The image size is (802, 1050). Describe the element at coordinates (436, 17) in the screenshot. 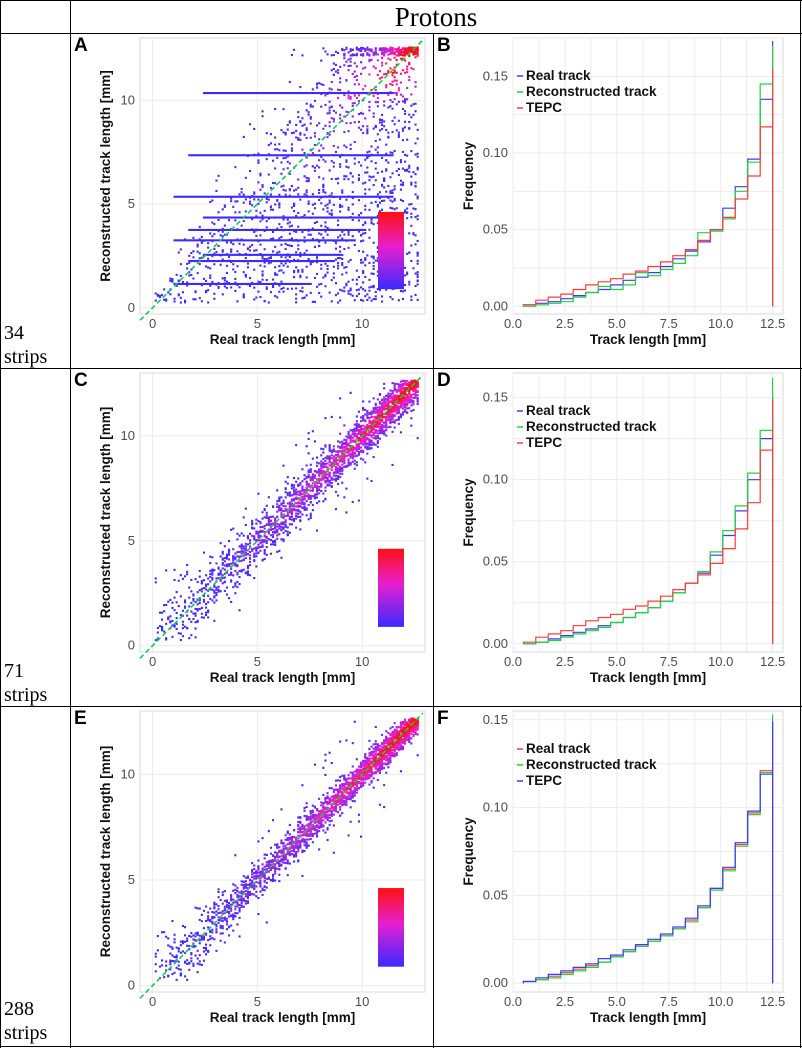

I see `page-title: Protons` at that location.